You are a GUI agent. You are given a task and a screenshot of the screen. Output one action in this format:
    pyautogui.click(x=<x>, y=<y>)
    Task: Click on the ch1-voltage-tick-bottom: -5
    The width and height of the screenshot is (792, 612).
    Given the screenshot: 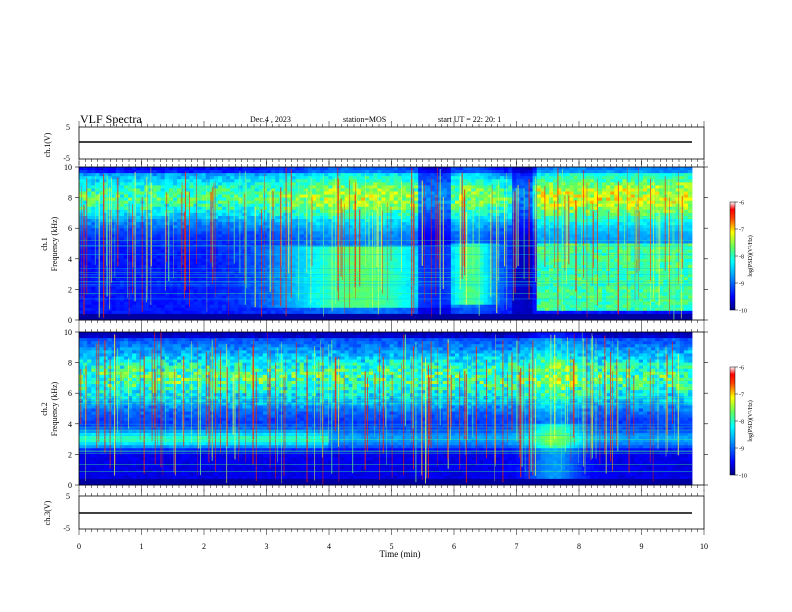 What is the action you would take?
    pyautogui.click(x=66, y=158)
    